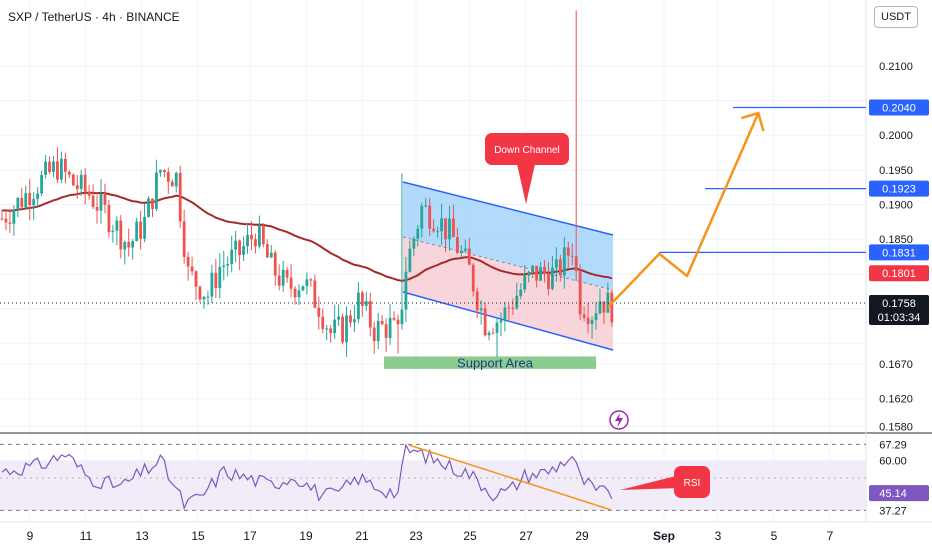 The image size is (932, 555). I want to click on rsi-value-badge, so click(899, 493).